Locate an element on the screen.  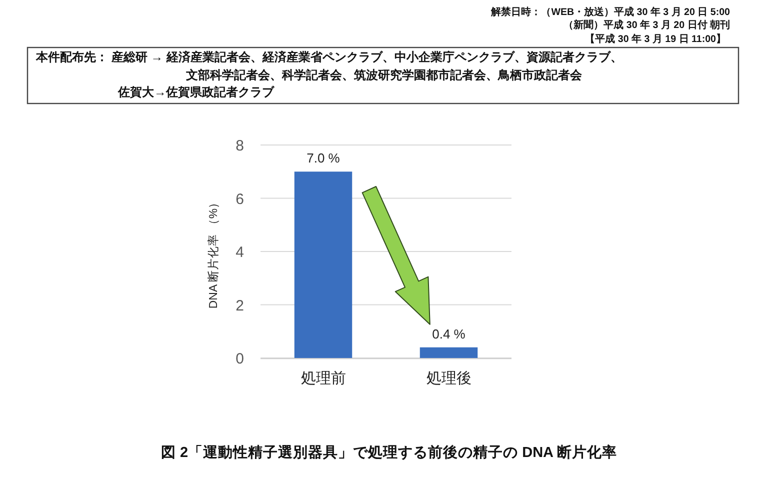
xtick-label: 処理後 is located at coordinates (449, 378).